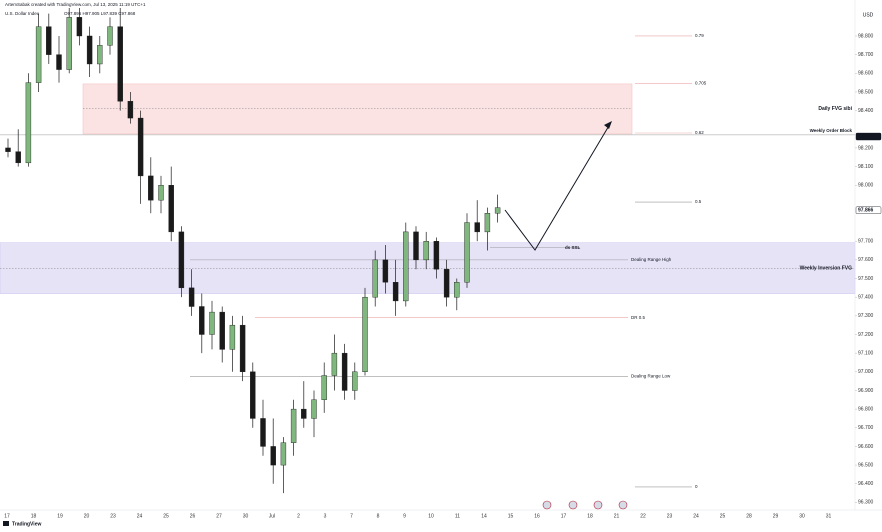 Image resolution: width=882 pixels, height=532 pixels. What do you see at coordinates (866, 428) in the screenshot?
I see `y-tick-label: 96.700` at bounding box center [866, 428].